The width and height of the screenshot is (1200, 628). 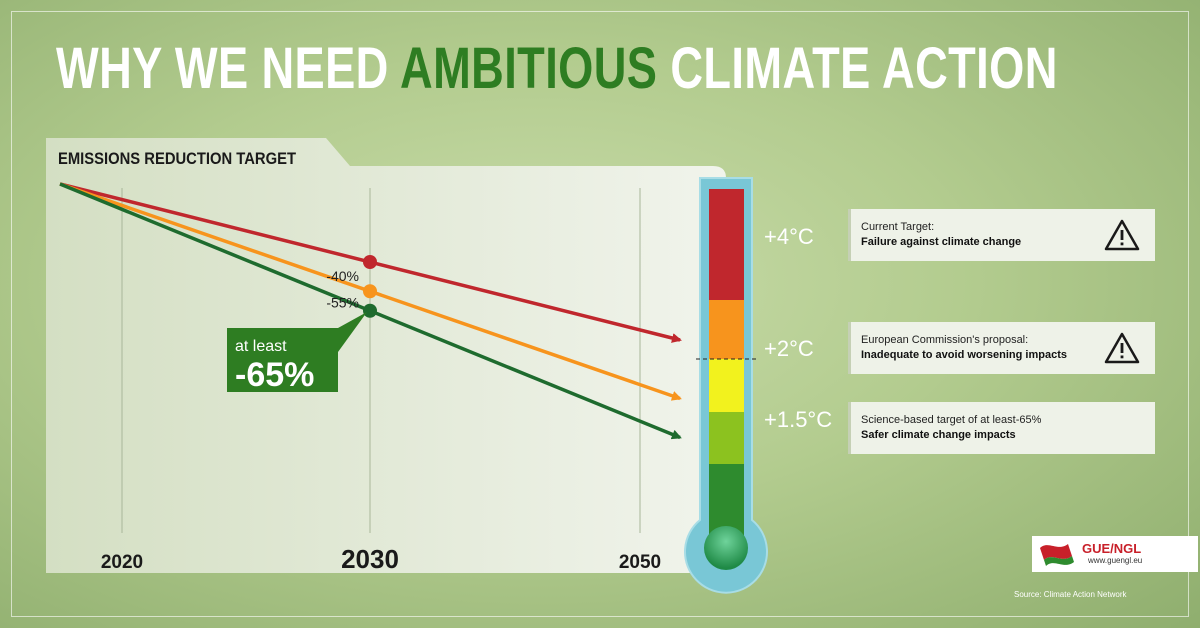 I want to click on x-tick-label: 2030, so click(x=370, y=559).